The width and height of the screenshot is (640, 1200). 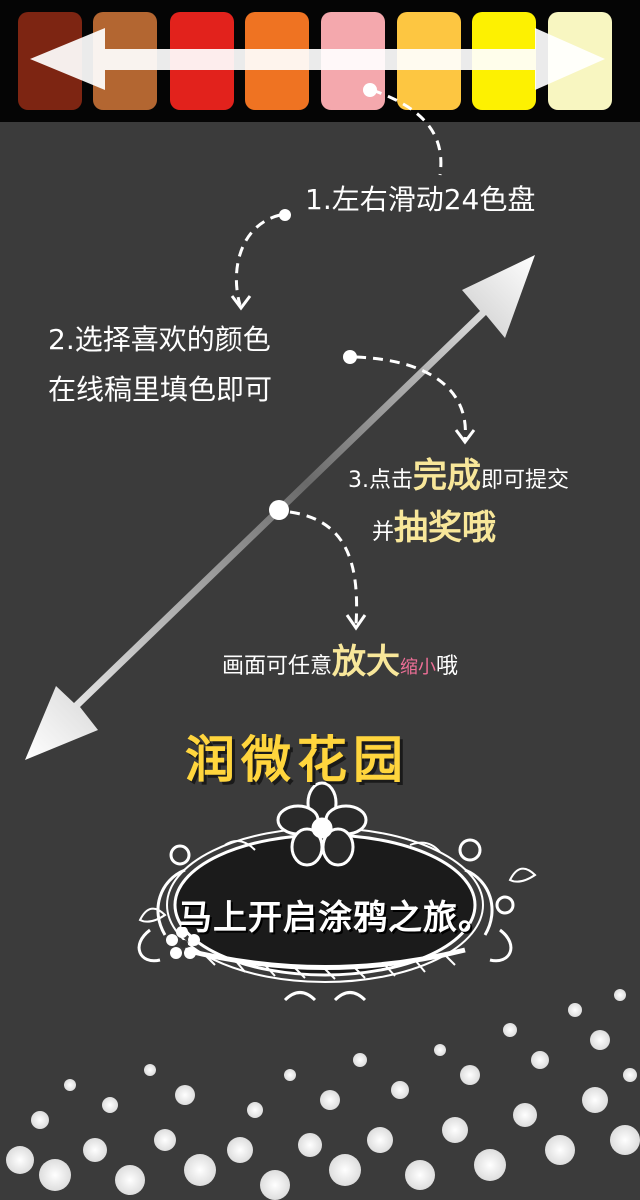 What do you see at coordinates (420, 199) in the screenshot?
I see `instruction-step1: 1.左右滑动24色盘` at bounding box center [420, 199].